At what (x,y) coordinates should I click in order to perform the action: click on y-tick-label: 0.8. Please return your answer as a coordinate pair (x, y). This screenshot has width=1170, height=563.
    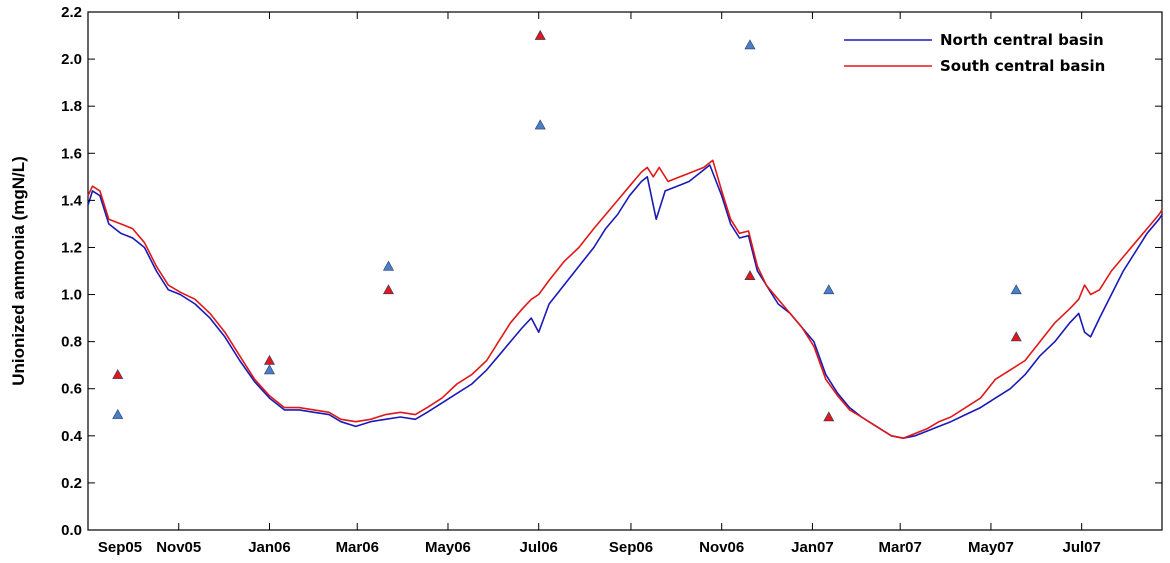
    Looking at the image, I should click on (71, 342).